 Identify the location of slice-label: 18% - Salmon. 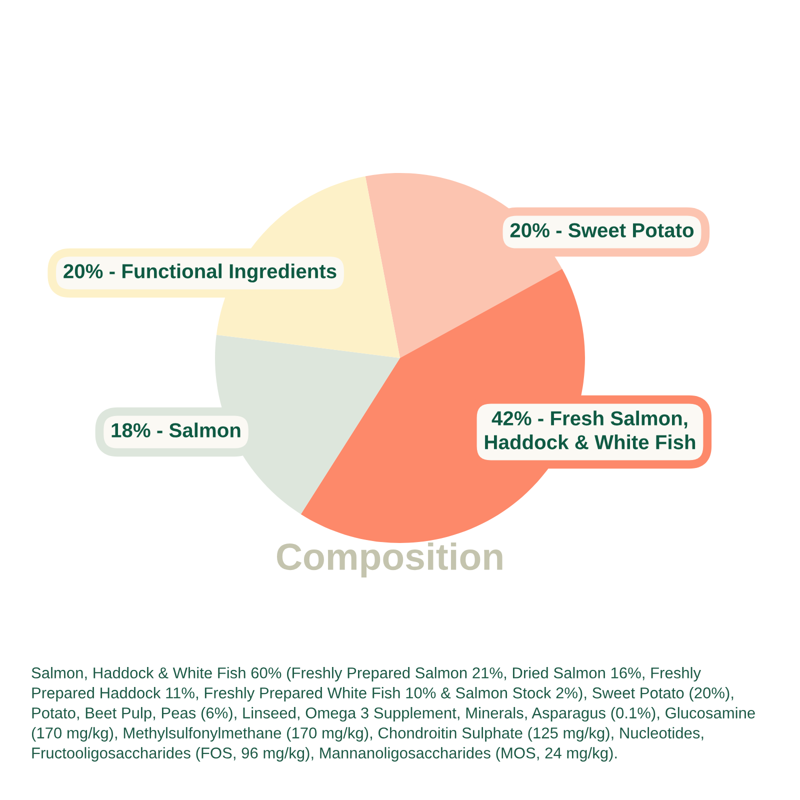
(176, 430).